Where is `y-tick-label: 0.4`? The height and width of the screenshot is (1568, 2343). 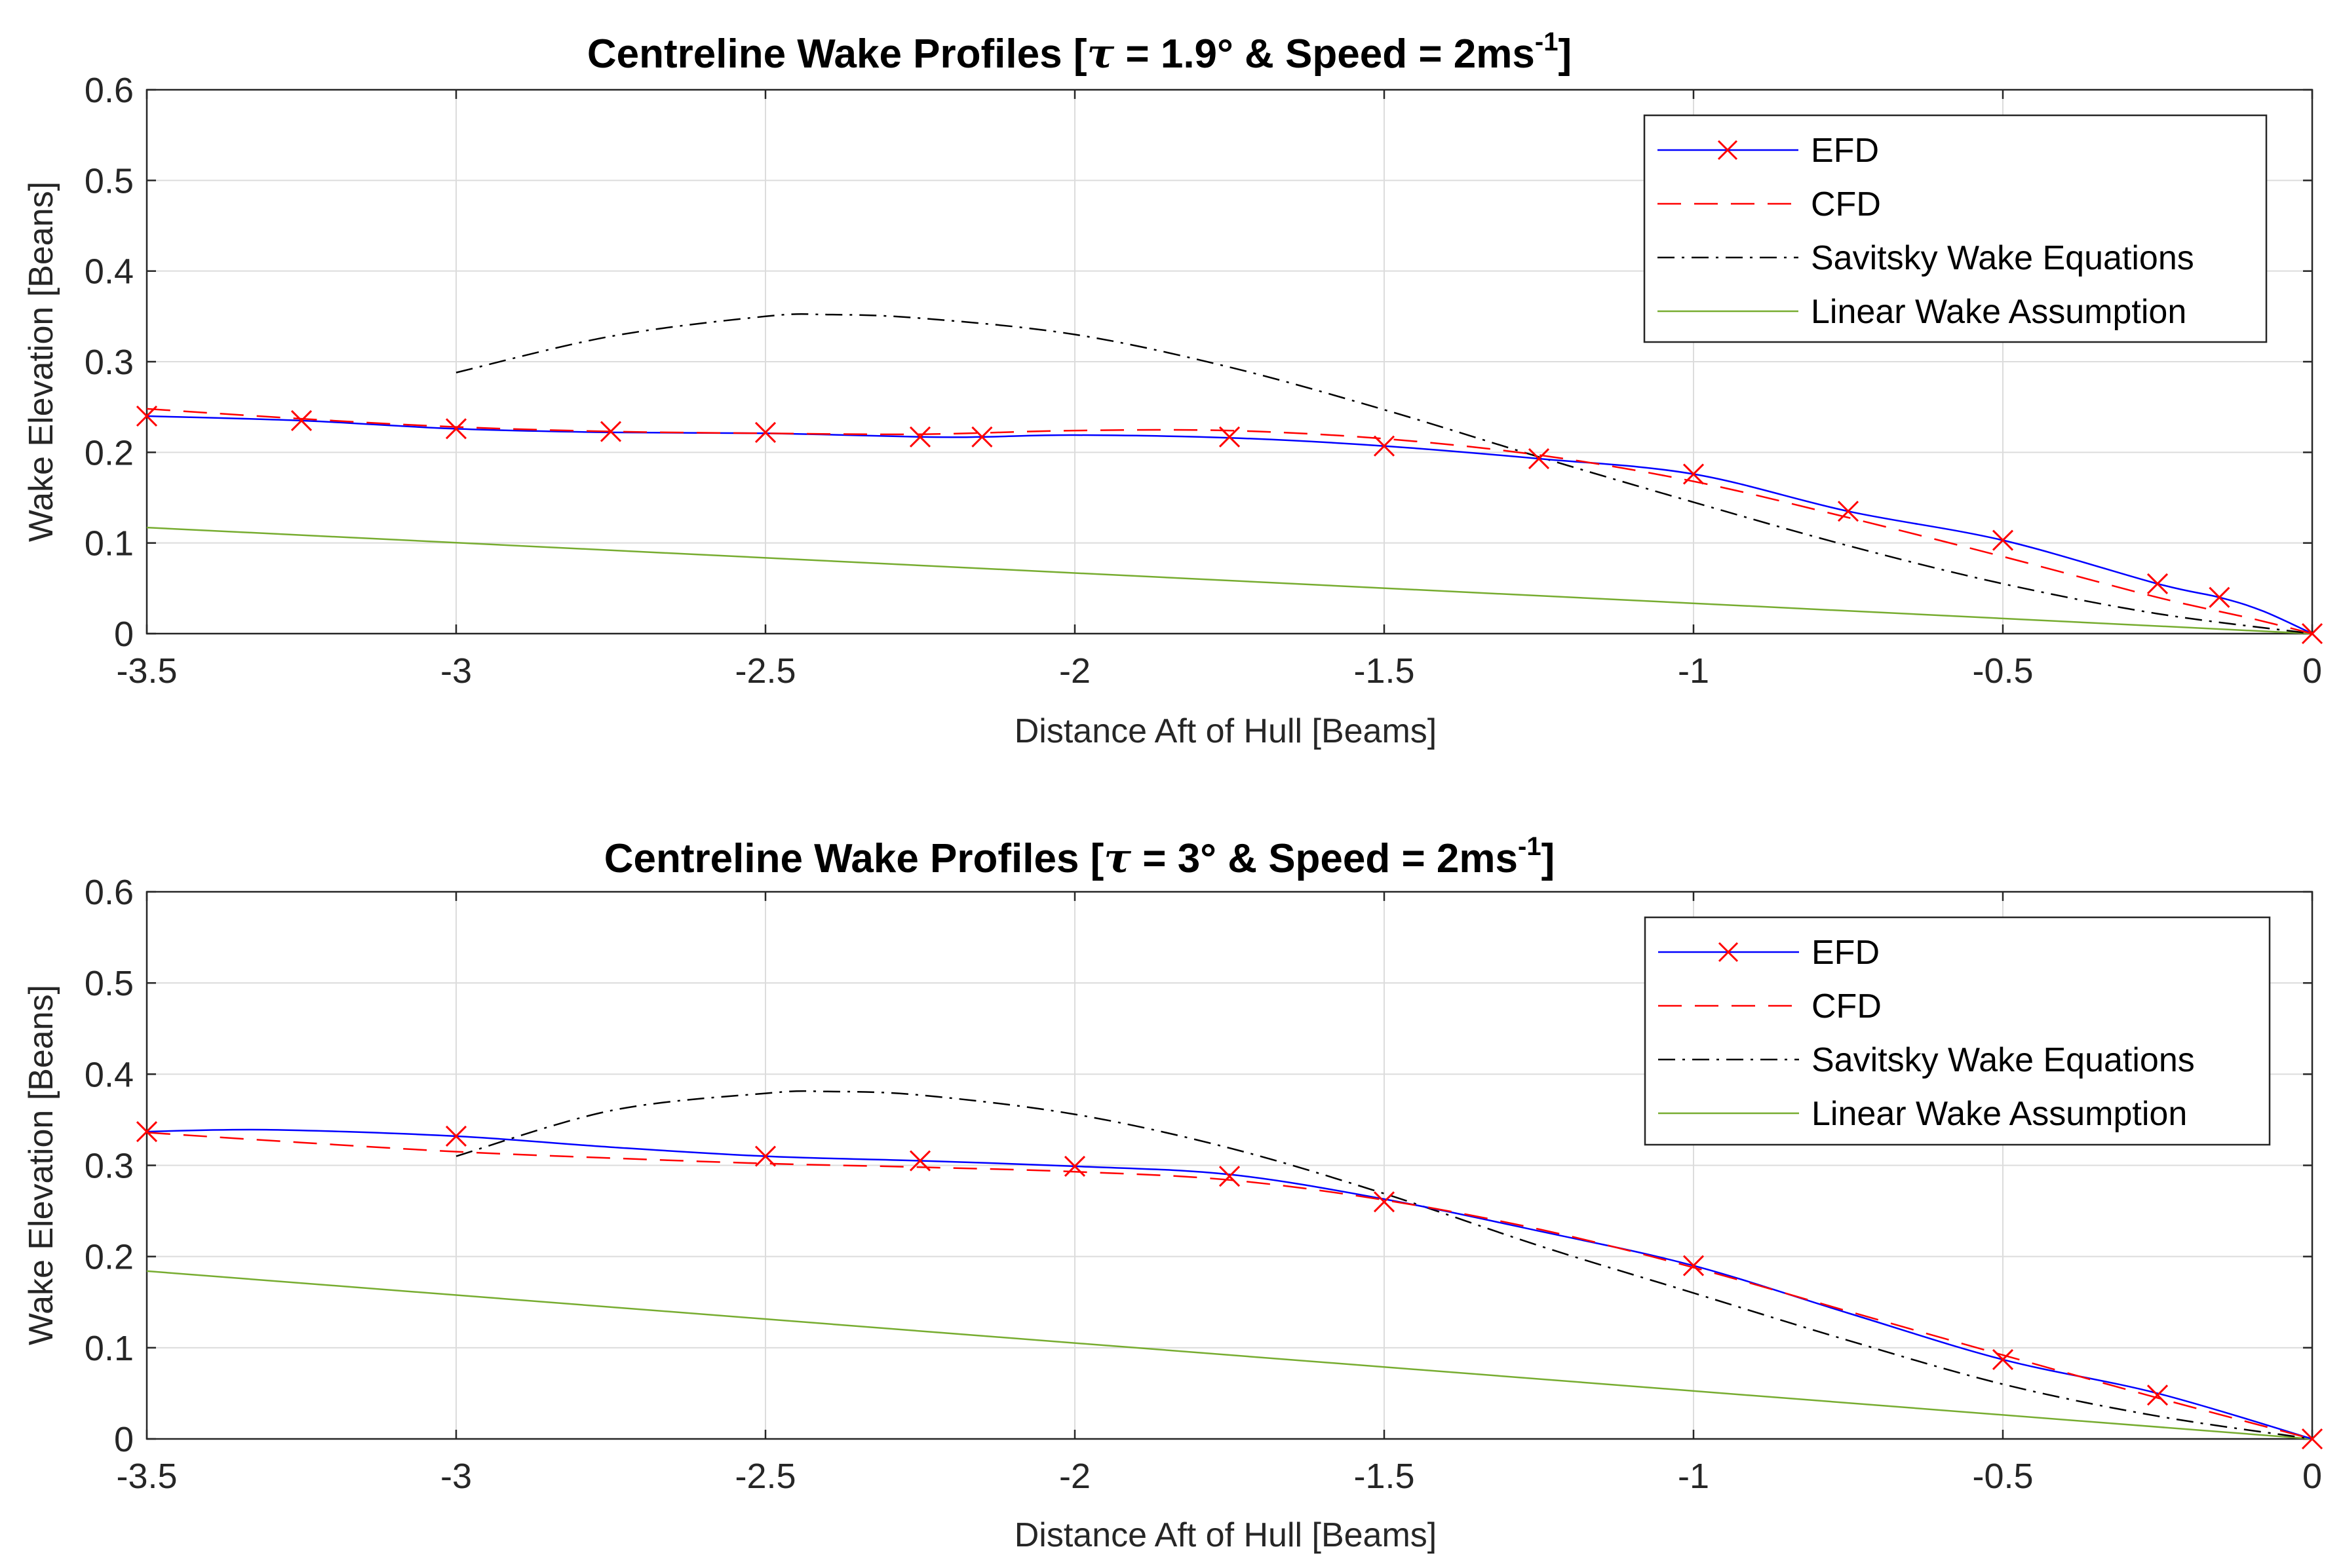
y-tick-label: 0.4 is located at coordinates (109, 1074).